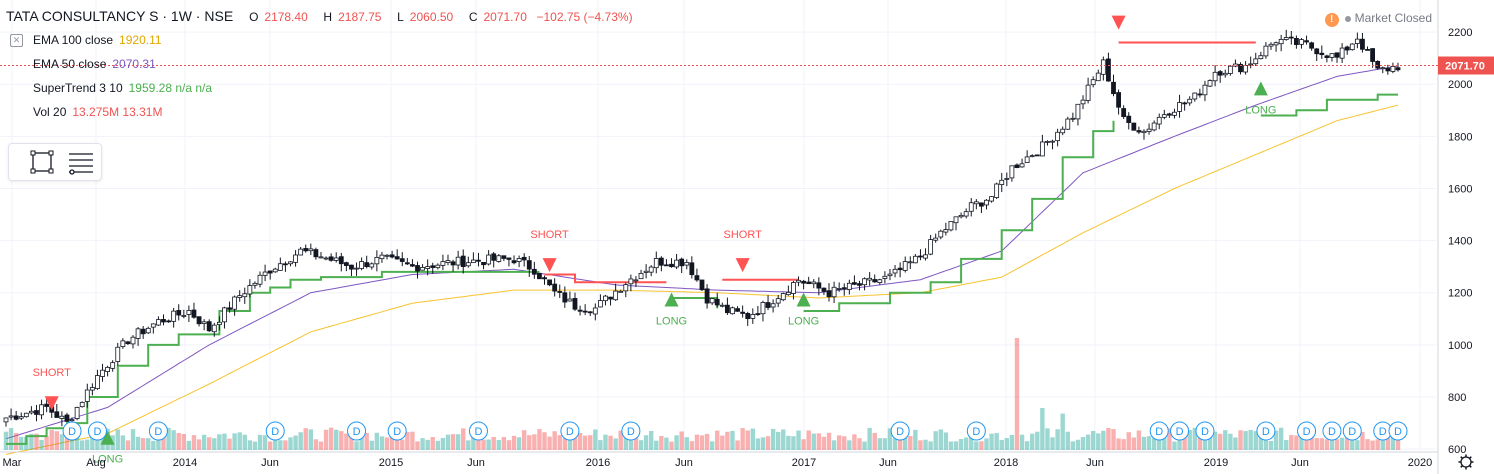  What do you see at coordinates (1466, 462) in the screenshot?
I see `settings-gear-icon` at bounding box center [1466, 462].